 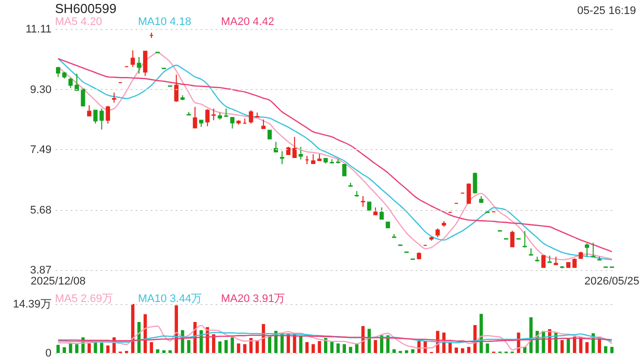 What do you see at coordinates (606, 11) in the screenshot?
I see `text: 05-25 16:19` at bounding box center [606, 11].